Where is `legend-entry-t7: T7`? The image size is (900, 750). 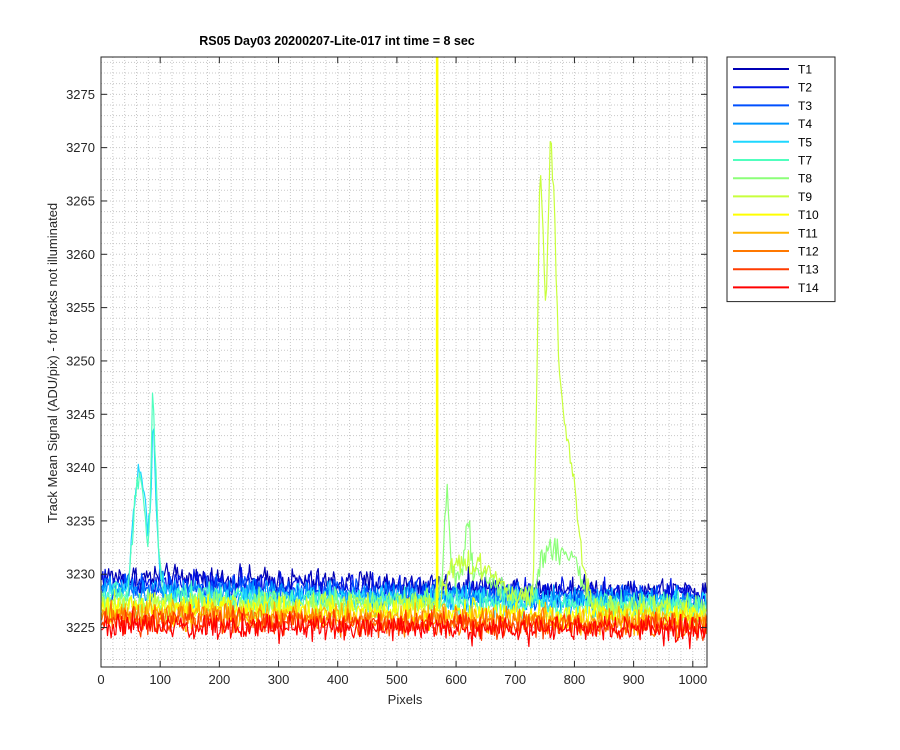
legend-entry-t7: T7 is located at coordinates (772, 161).